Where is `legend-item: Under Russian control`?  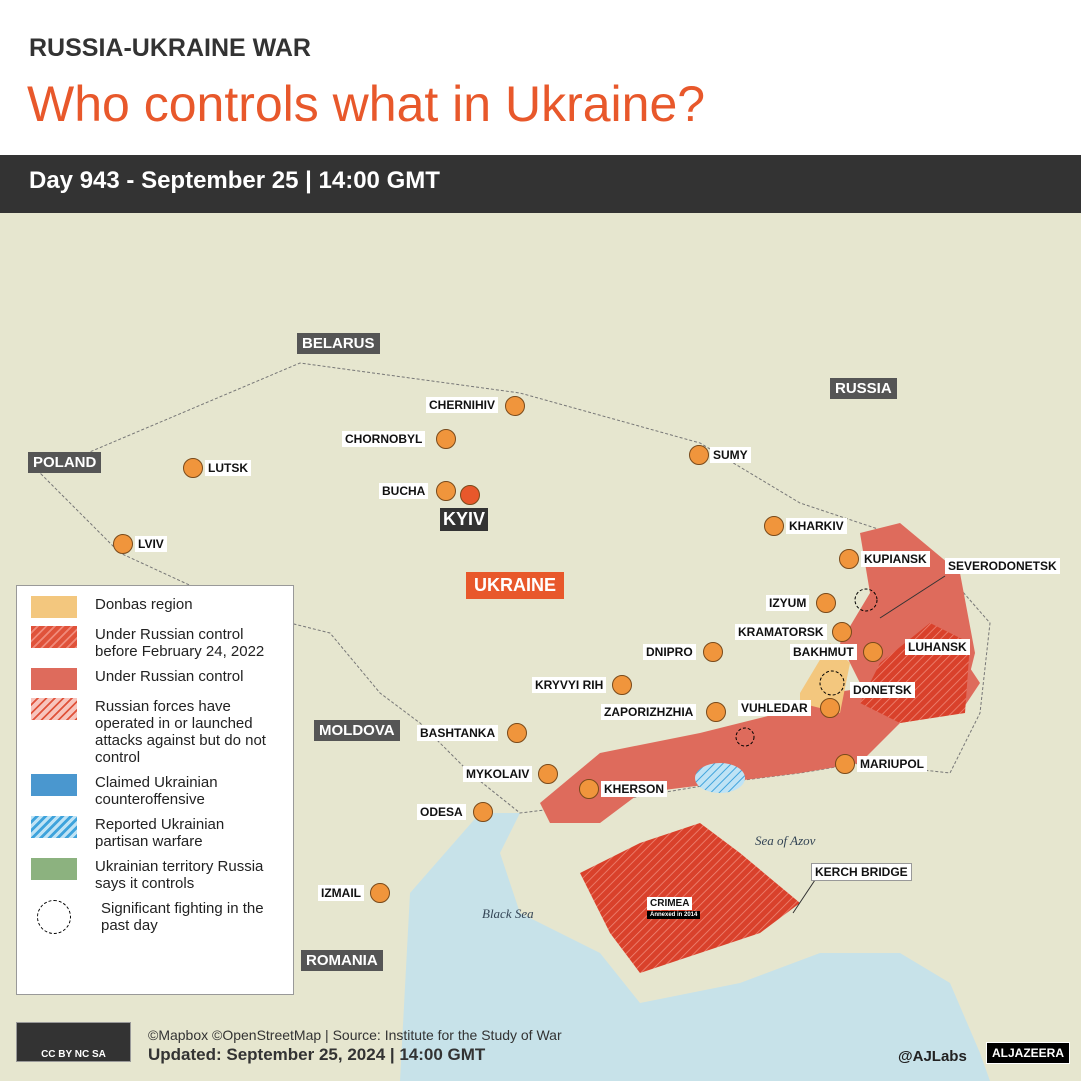
legend-item: Under Russian control is located at coordinates (155, 679).